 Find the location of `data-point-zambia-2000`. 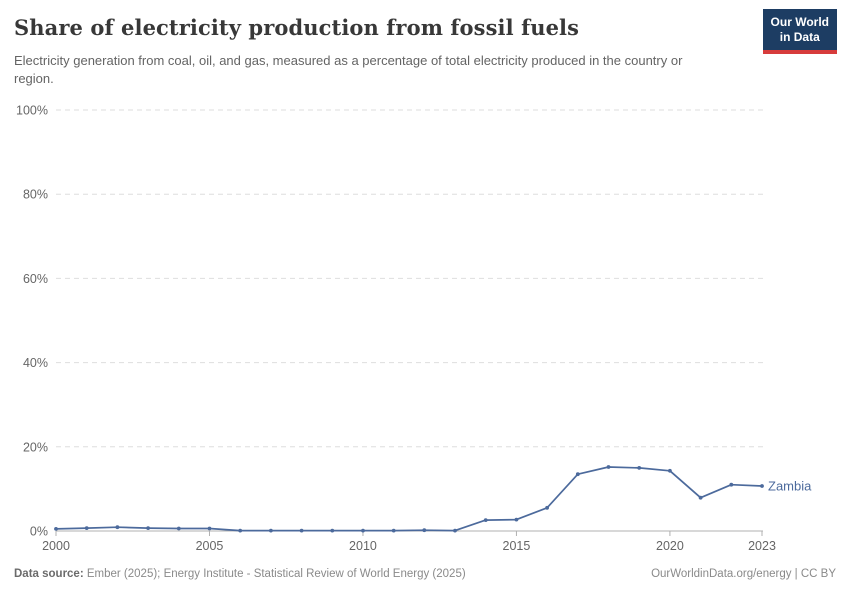

data-point-zambia-2000 is located at coordinates (56, 529).